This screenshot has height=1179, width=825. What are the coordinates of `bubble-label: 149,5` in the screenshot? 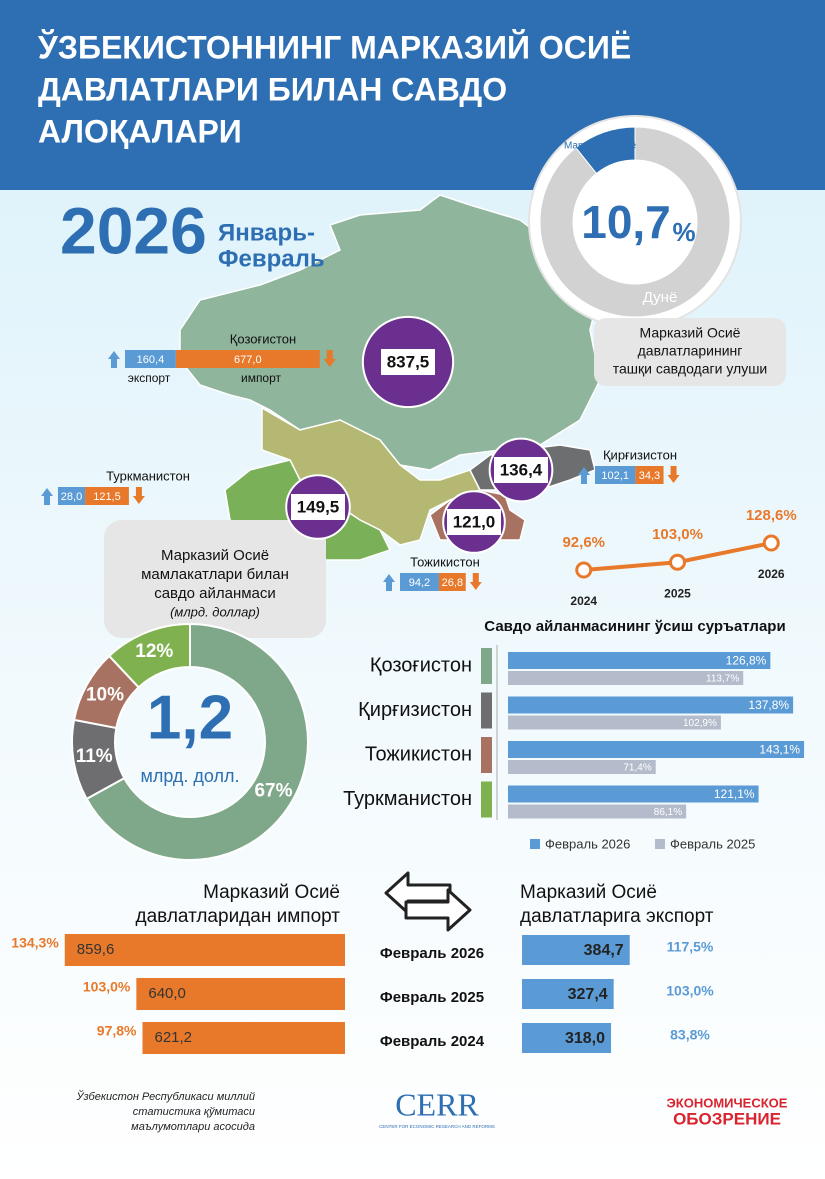 It's located at (318, 506).